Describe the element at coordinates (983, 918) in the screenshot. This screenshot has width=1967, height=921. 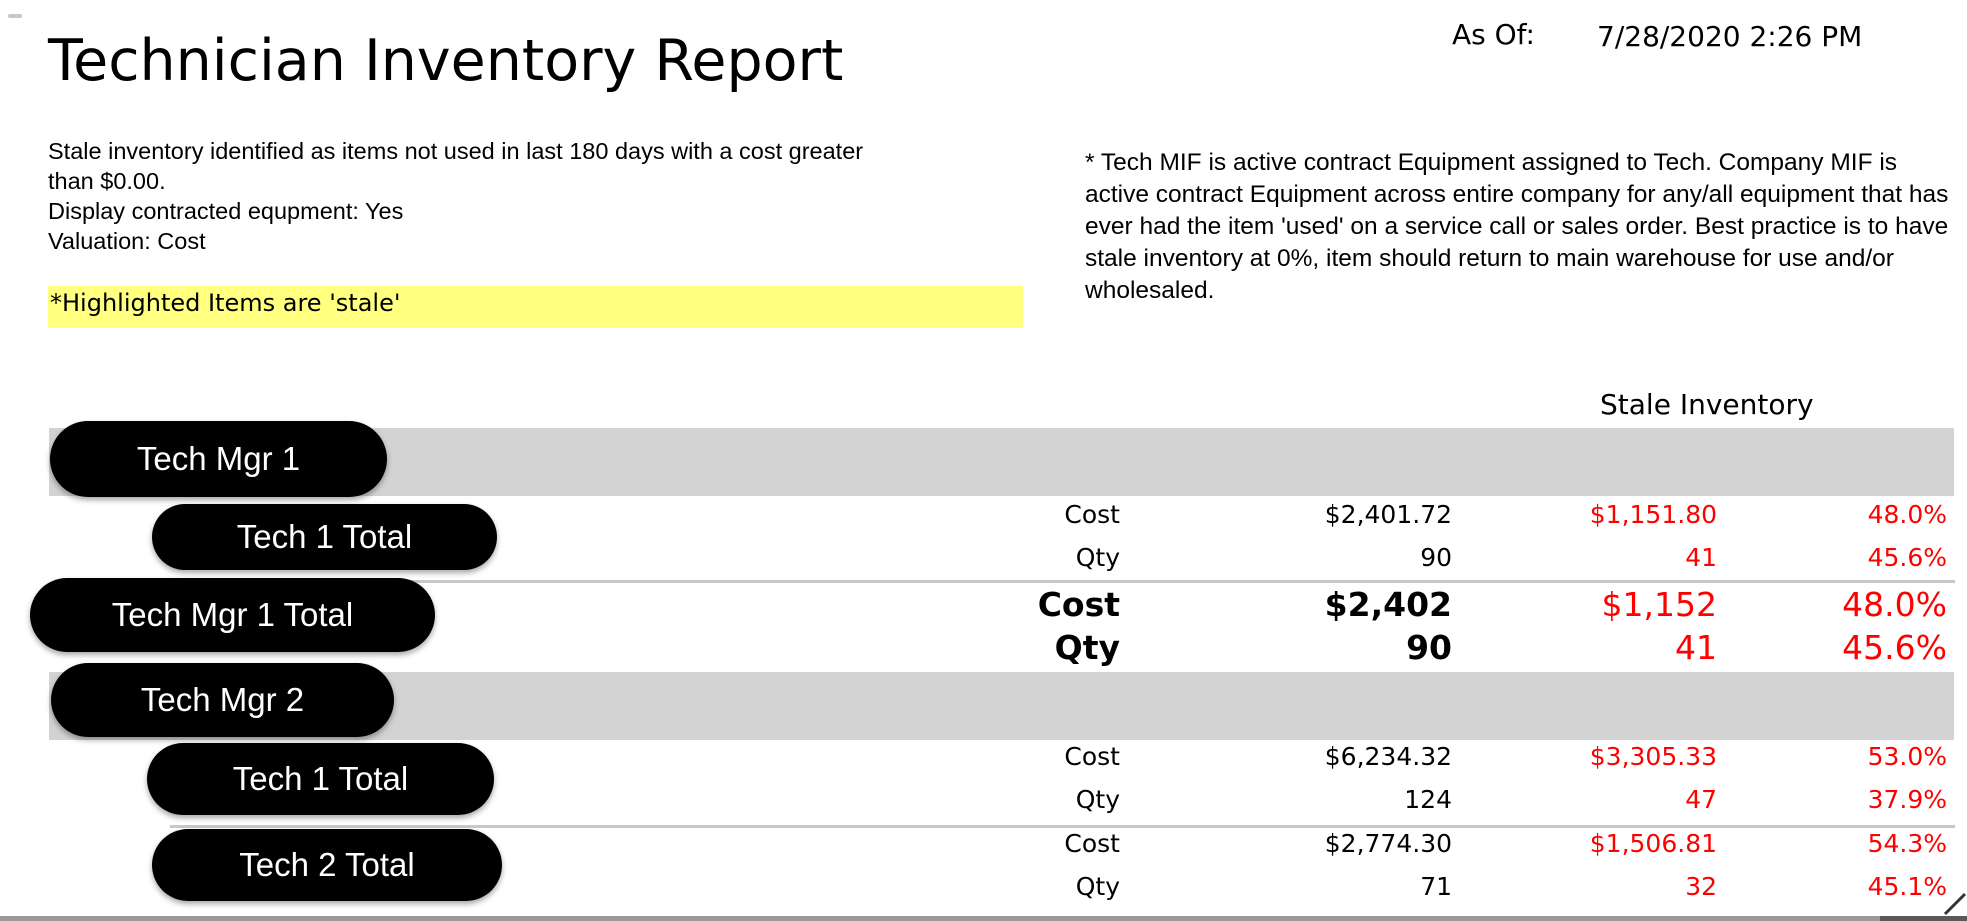
I see `horizontal-scrollbar` at that location.